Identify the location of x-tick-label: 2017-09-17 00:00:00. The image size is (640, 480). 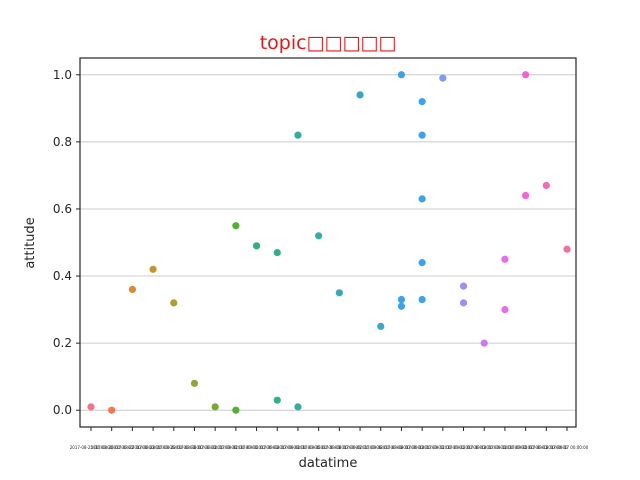
(567, 447).